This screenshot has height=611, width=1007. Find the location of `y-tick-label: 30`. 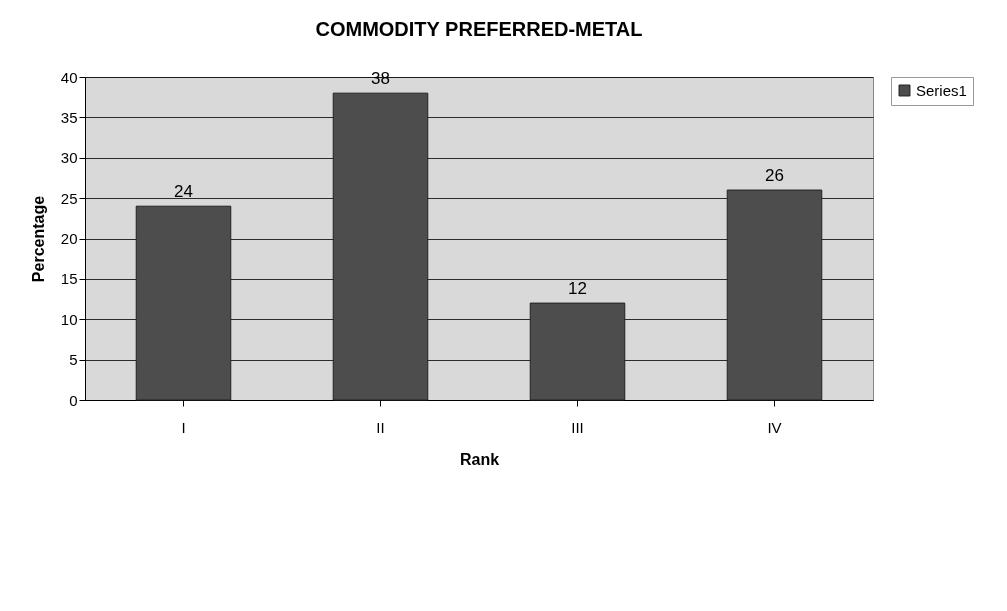

y-tick-label: 30 is located at coordinates (69, 158).